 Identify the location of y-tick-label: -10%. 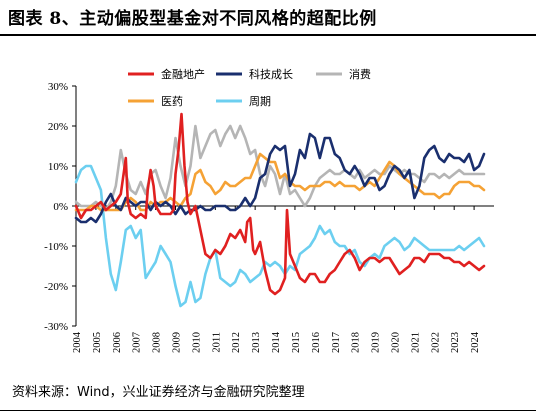
(56, 247).